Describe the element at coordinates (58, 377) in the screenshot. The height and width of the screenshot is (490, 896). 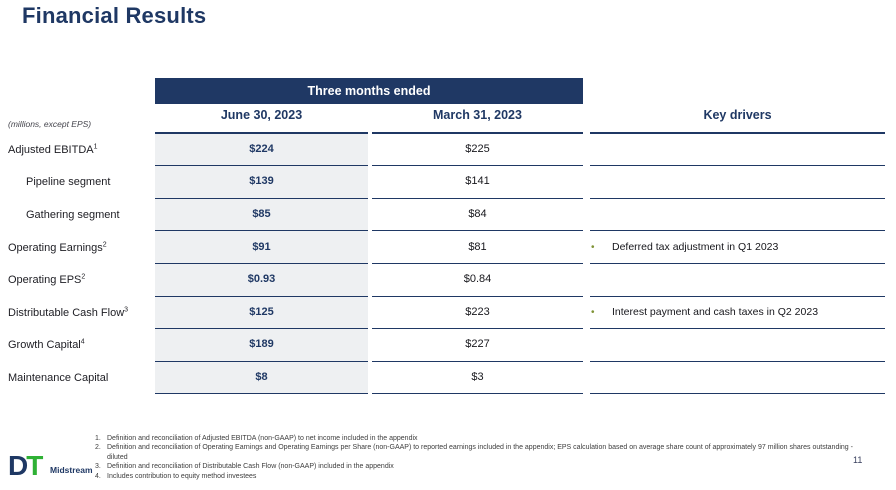
I see `row-label: Maintenance Capital` at that location.